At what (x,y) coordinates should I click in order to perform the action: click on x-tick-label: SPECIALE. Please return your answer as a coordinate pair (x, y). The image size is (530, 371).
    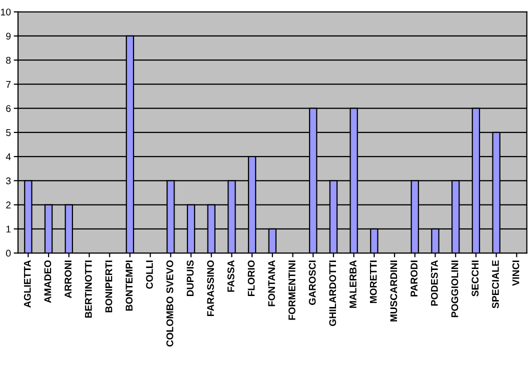
    Looking at the image, I should click on (495, 284).